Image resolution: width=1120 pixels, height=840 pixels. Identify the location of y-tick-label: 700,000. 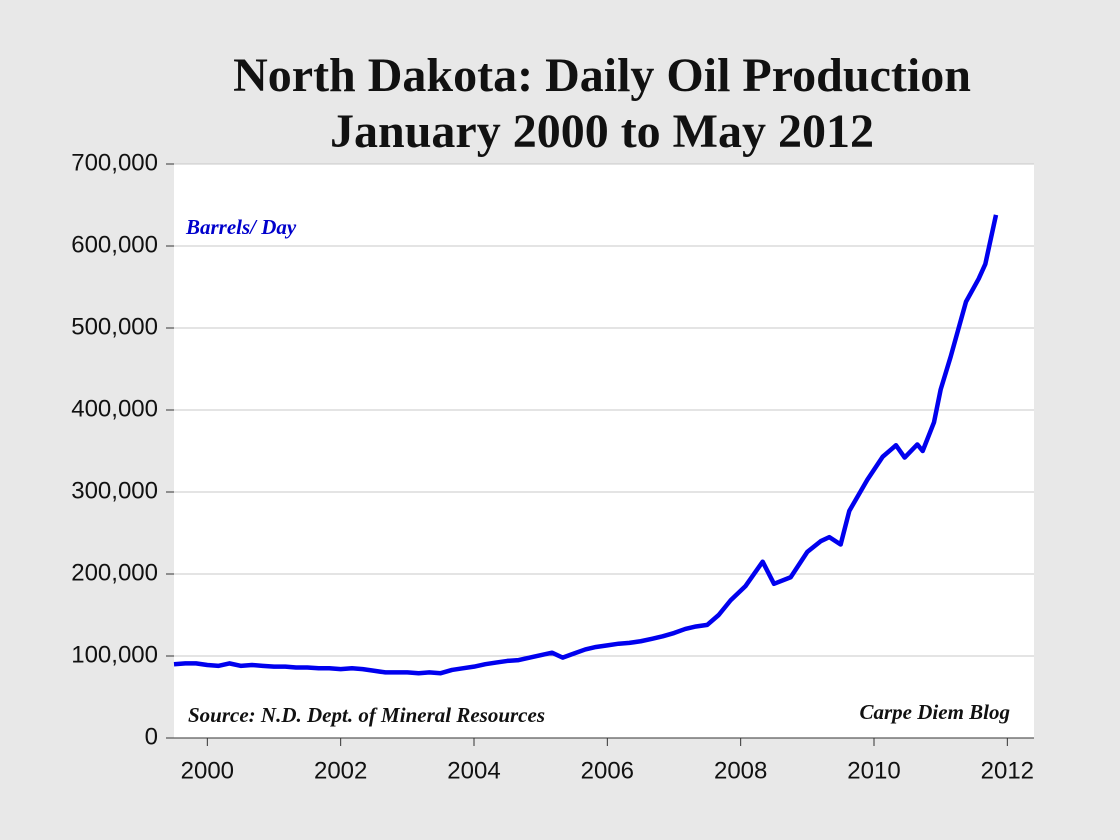
(114, 162).